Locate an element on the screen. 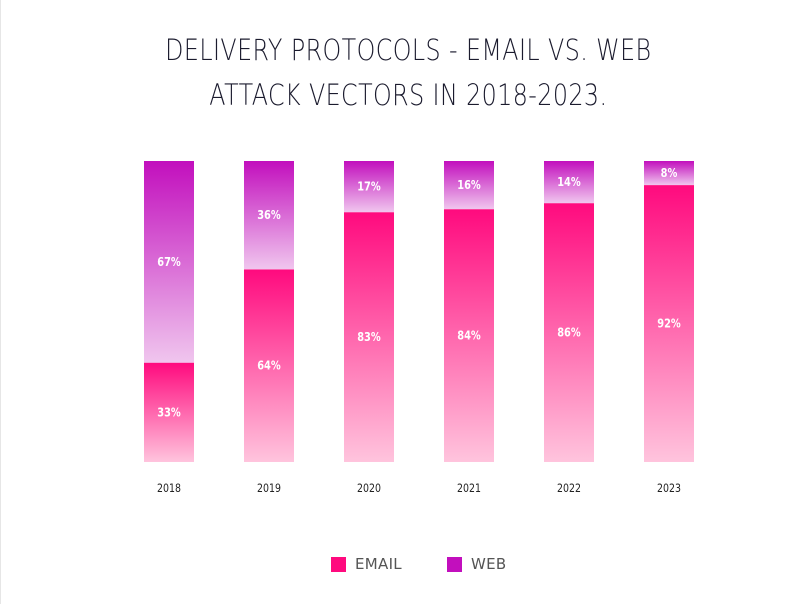 The width and height of the screenshot is (812, 604). x-axis-ticks: 2018 2019 2020 2021 2022 2023 is located at coordinates (419, 488).